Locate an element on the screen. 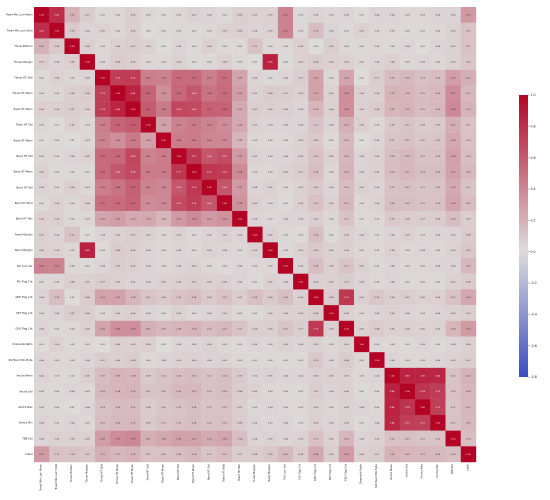 The height and width of the screenshot is (500, 550). cell-value-label: 0.19 is located at coordinates (346, 173).